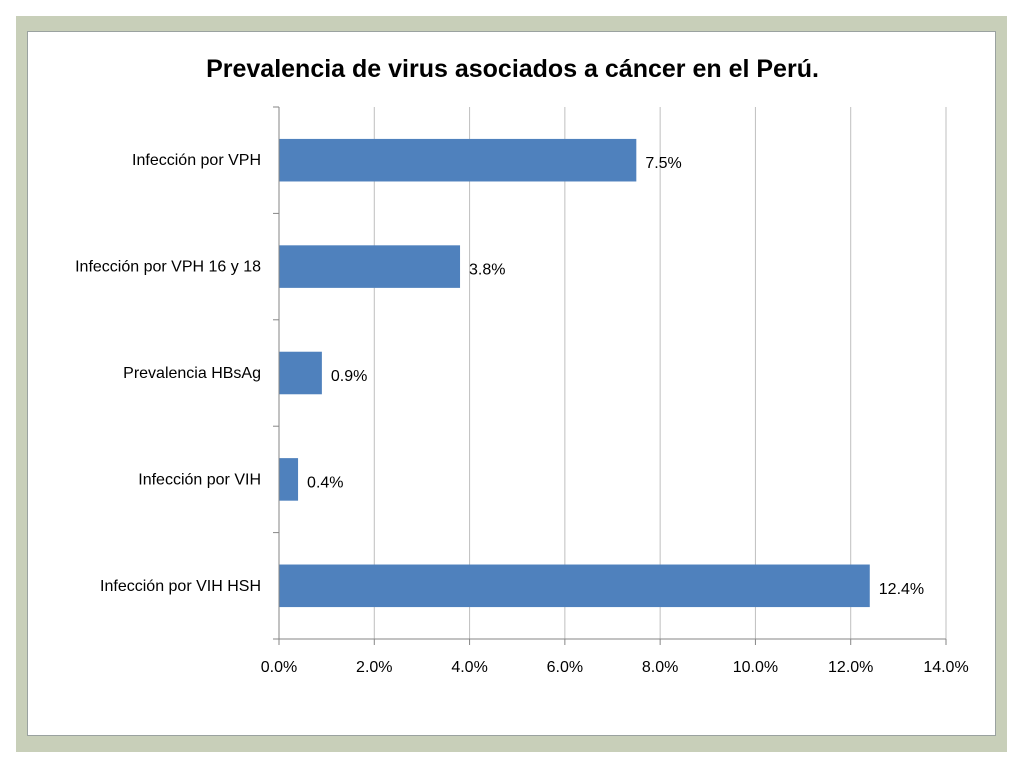 The height and width of the screenshot is (768, 1024). I want to click on x-tick-label: 6.0%, so click(565, 667).